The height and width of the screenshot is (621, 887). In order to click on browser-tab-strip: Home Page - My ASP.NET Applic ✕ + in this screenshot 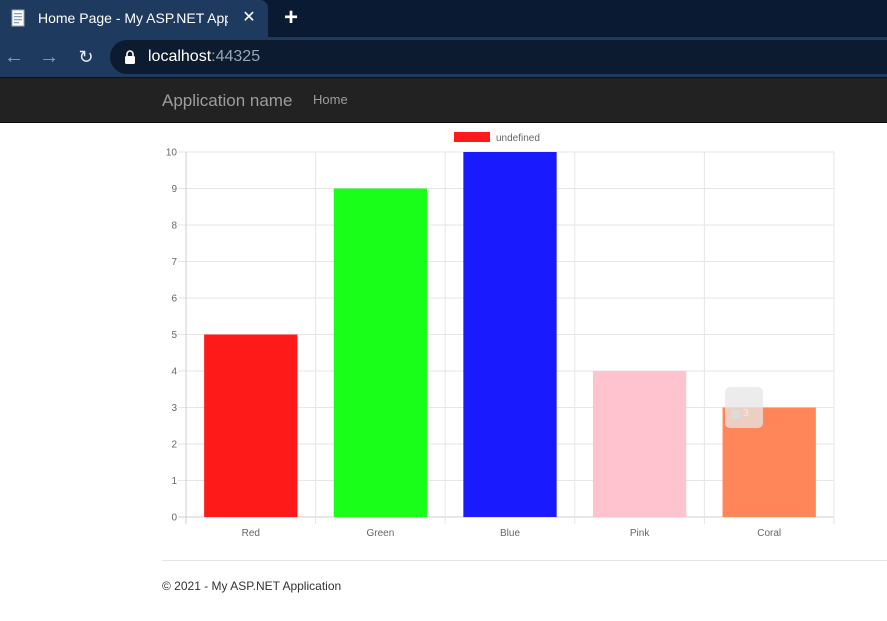, I will do `click(443, 18)`.